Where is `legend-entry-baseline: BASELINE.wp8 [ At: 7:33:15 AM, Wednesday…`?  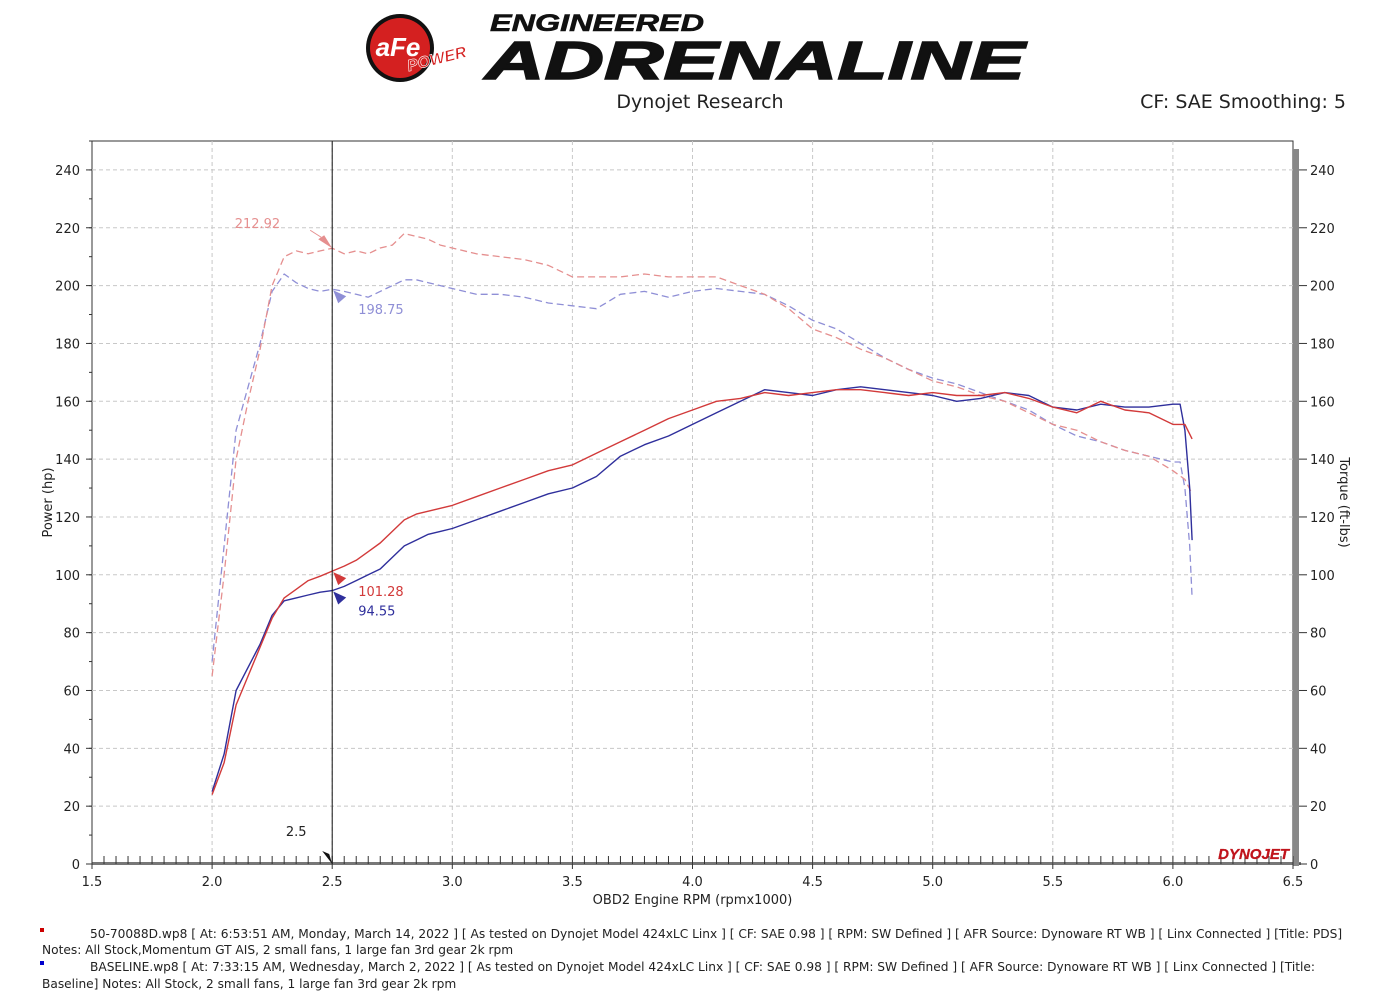
legend-entry-baseline: BASELINE.wp8 [ At: 7:33:15 AM, Wednesday… is located at coordinates (700, 975).